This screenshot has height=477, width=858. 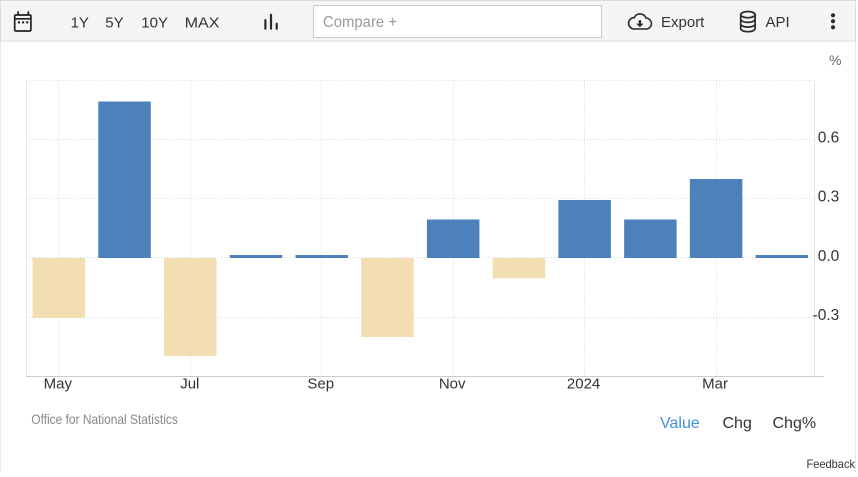 I want to click on svg-text: Nov, so click(x=452, y=384).